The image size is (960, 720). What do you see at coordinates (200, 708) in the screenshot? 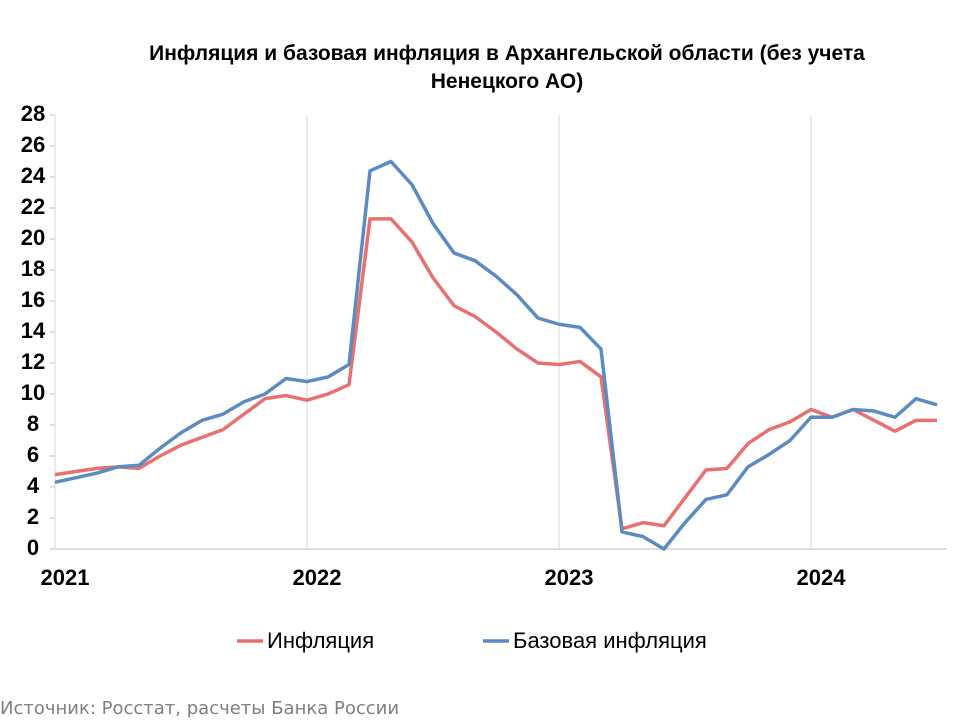
I see `source-note: Источник: Росстат, расчеты Банка России` at bounding box center [200, 708].